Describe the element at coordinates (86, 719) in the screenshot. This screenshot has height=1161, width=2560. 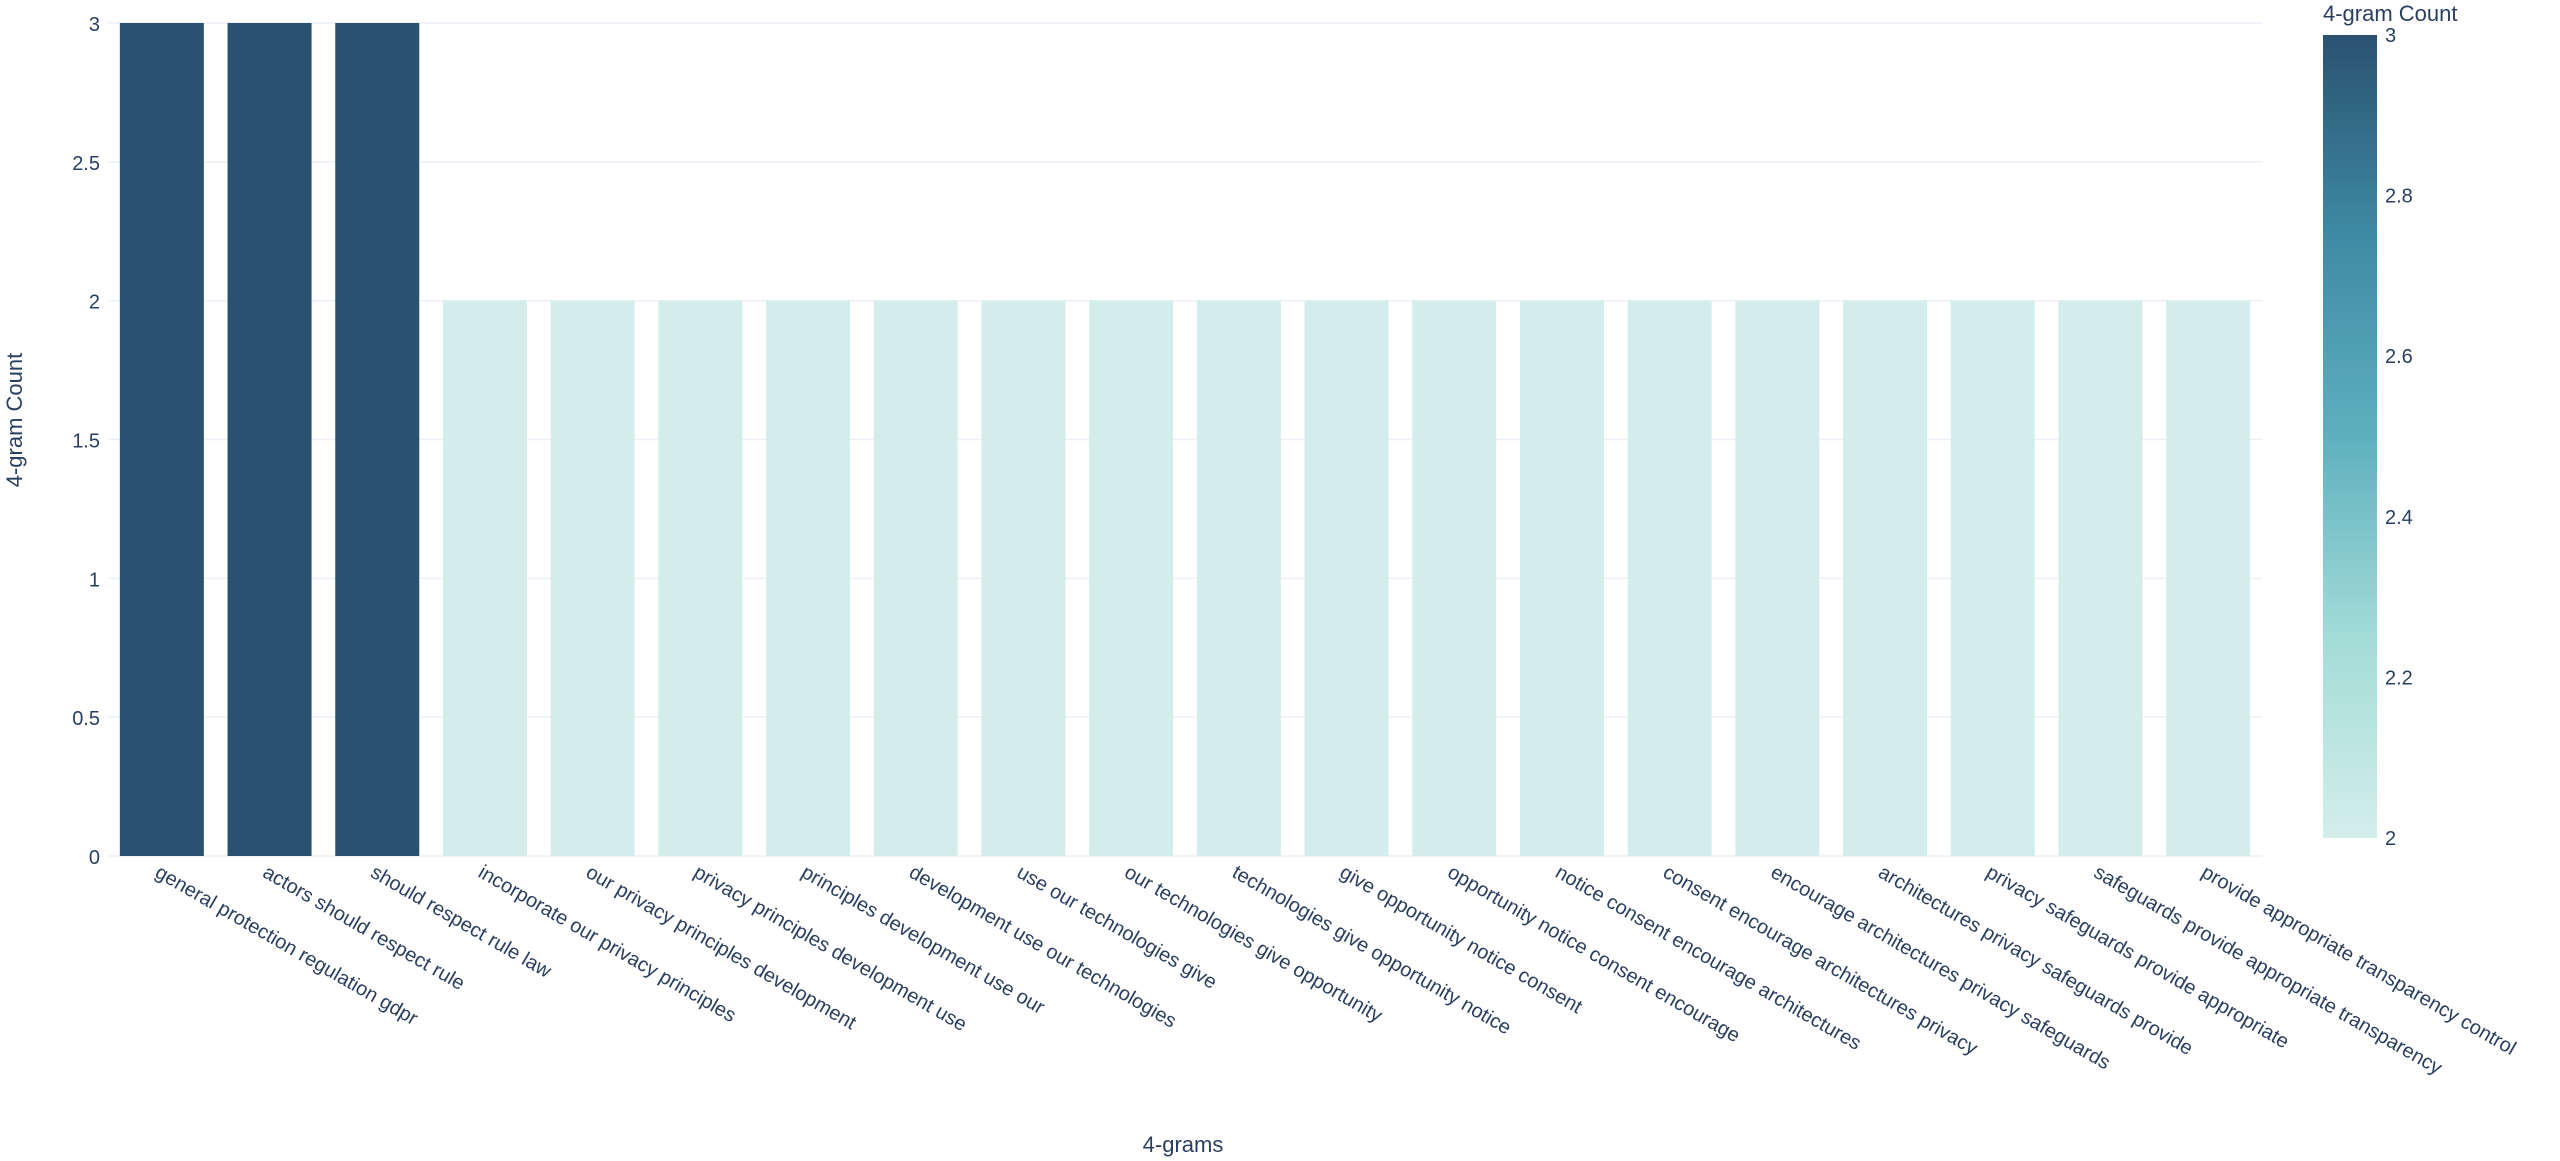
I see `y-tick-label: 0.5` at that location.